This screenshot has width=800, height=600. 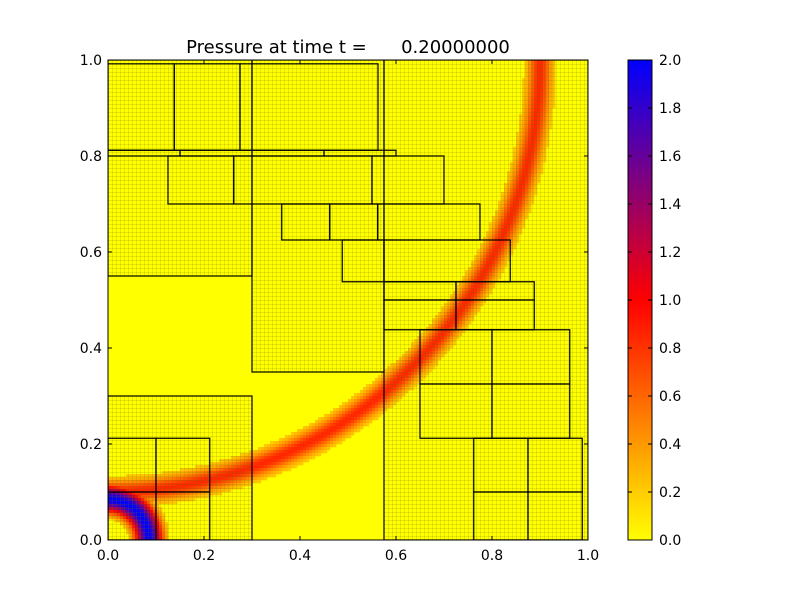 I want to click on colorbar-tick-label: 0.4, so click(x=670, y=445).